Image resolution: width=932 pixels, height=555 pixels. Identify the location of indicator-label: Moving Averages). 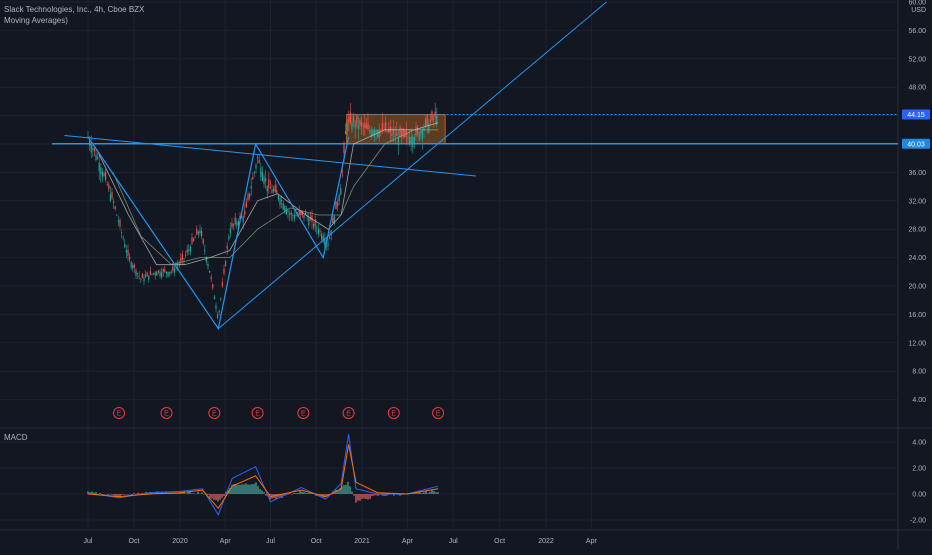
(36, 20).